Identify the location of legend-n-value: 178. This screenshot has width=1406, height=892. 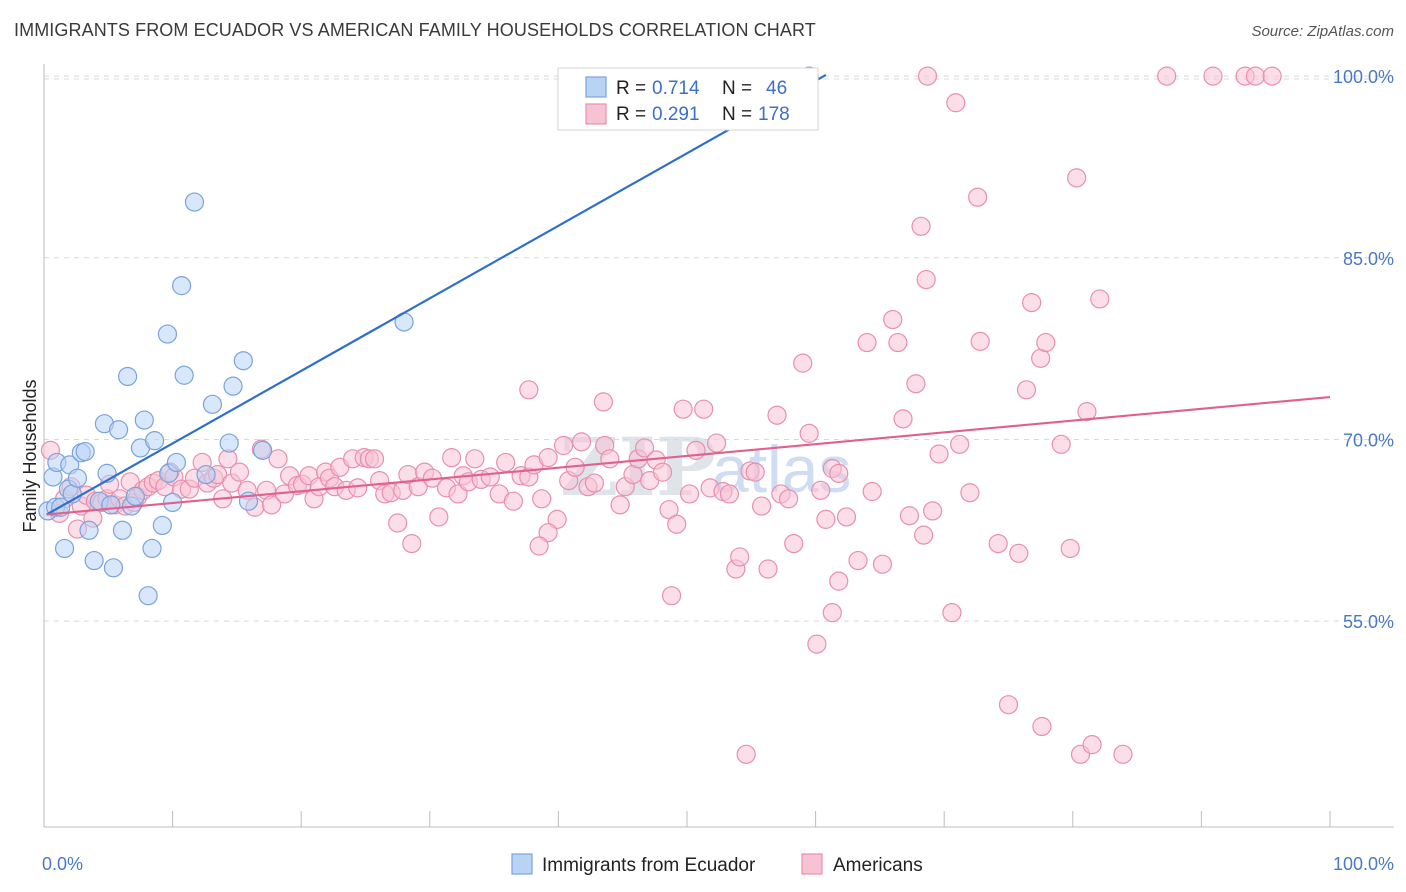
(774, 114).